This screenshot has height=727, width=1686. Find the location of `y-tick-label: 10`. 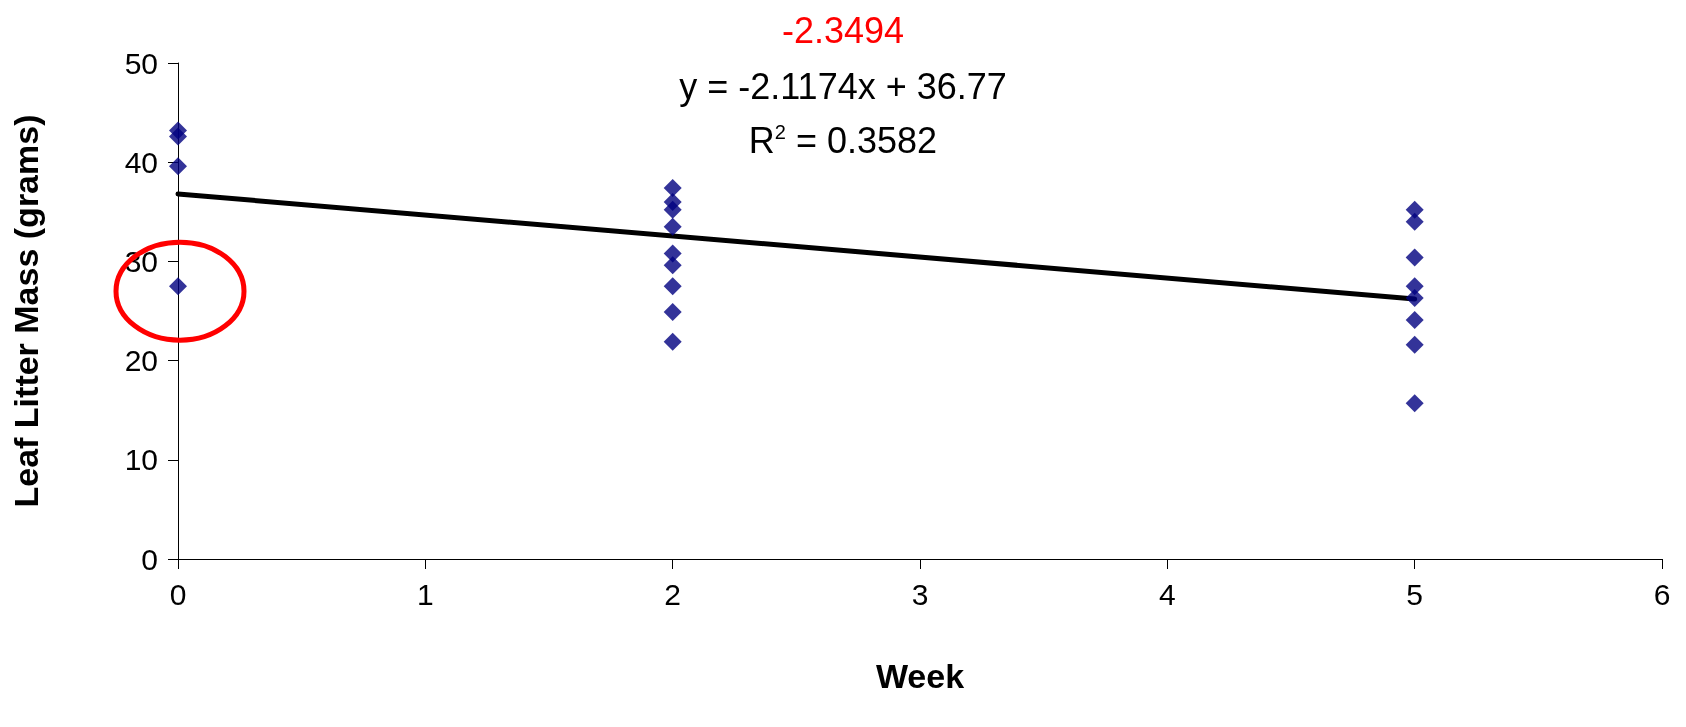

y-tick-label: 10 is located at coordinates (141, 460).